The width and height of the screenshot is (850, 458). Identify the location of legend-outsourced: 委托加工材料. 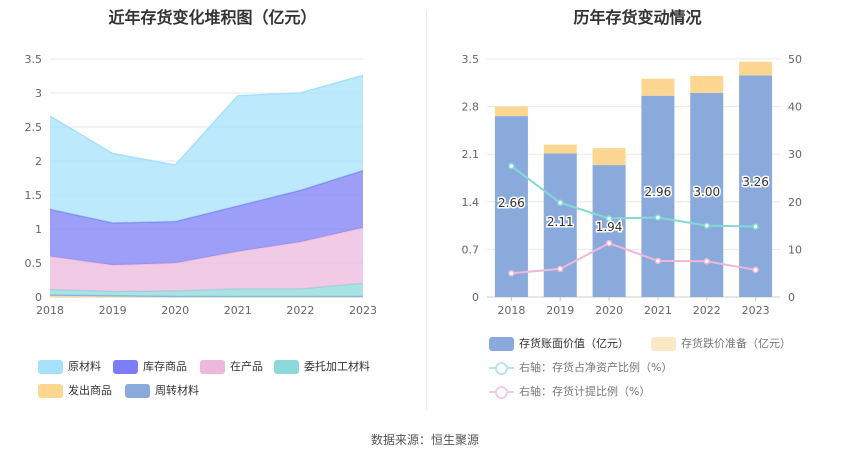
(322, 367).